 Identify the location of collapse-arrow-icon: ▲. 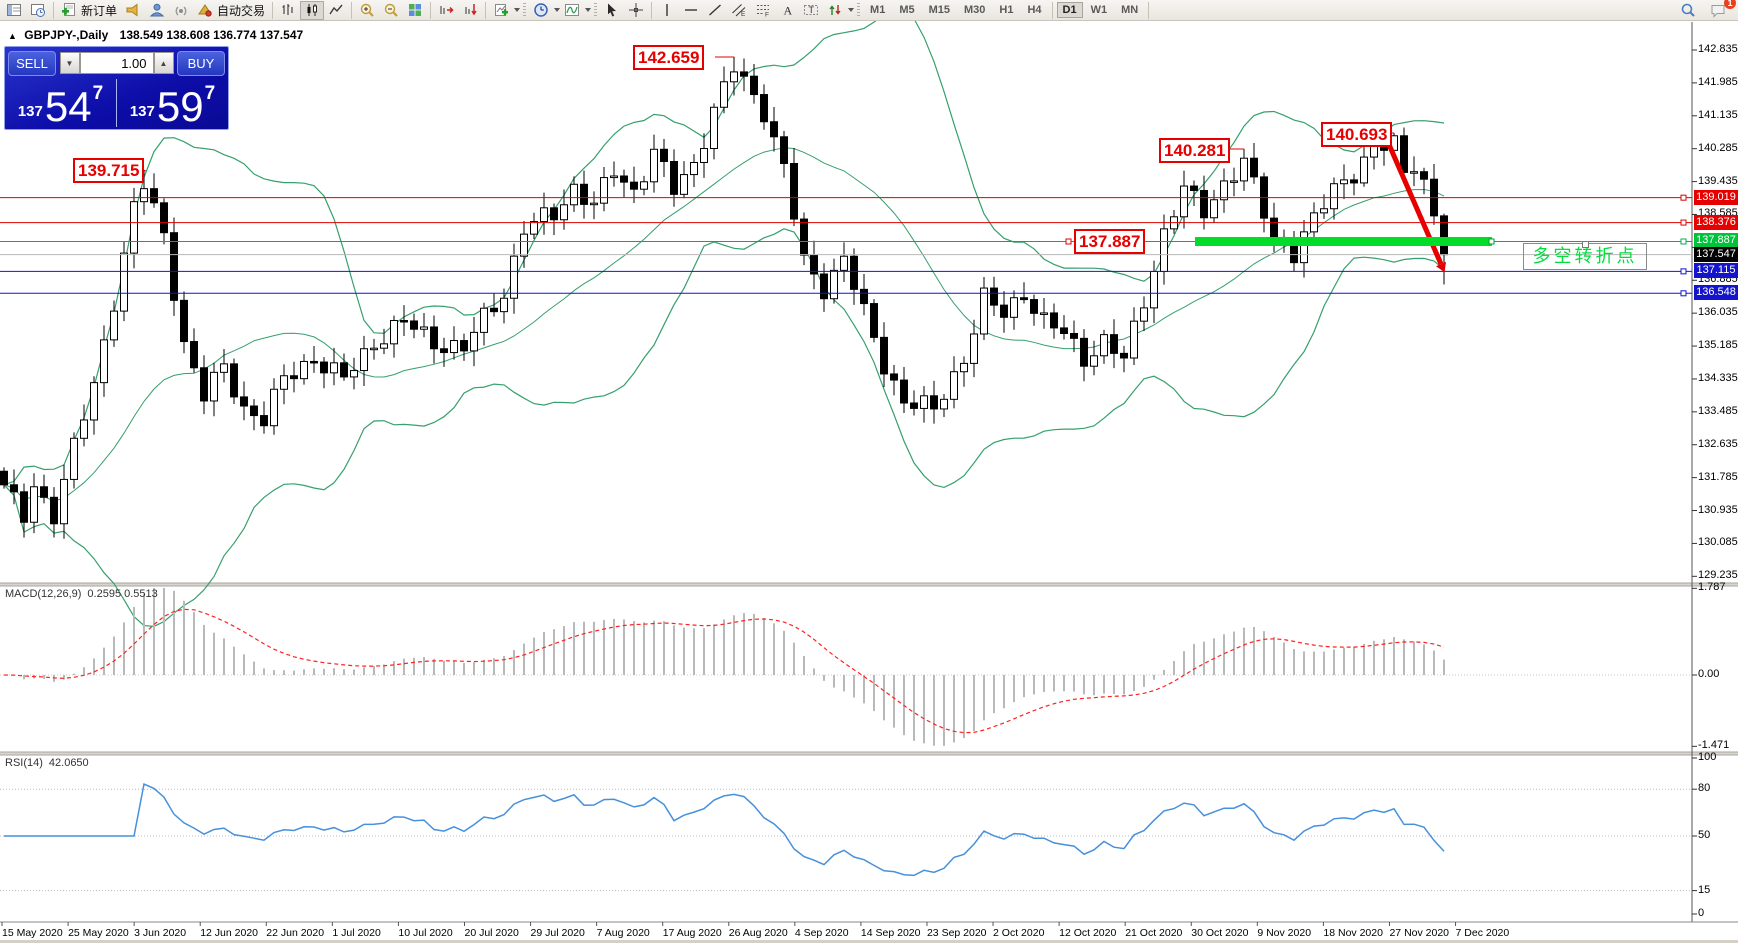
(12, 36).